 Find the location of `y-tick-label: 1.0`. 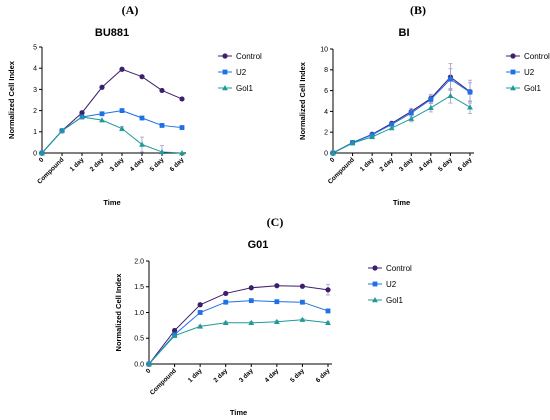

y-tick-label: 1.0 is located at coordinates (139, 313).